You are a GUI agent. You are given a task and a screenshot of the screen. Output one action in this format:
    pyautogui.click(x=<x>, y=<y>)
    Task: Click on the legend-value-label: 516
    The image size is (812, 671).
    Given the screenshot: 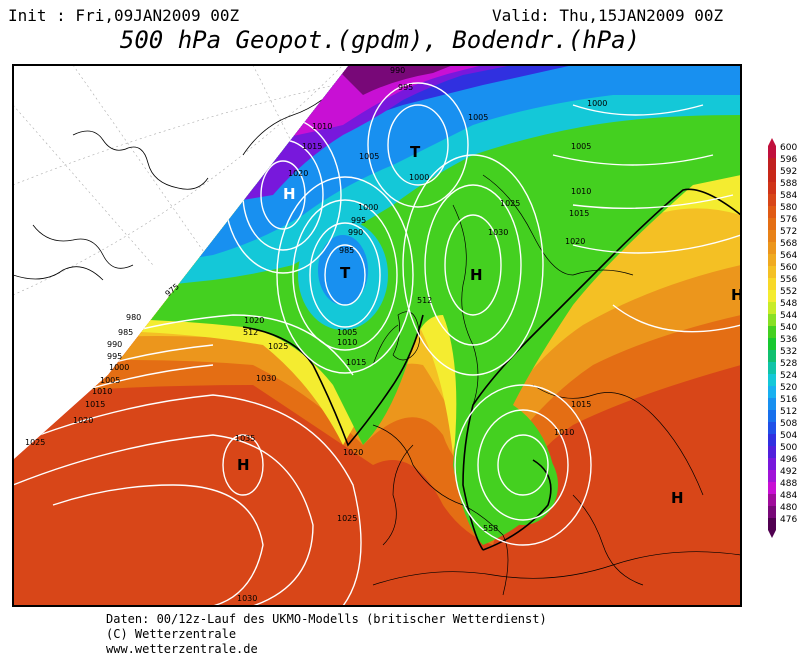 What is the action you would take?
    pyautogui.click(x=788, y=400)
    